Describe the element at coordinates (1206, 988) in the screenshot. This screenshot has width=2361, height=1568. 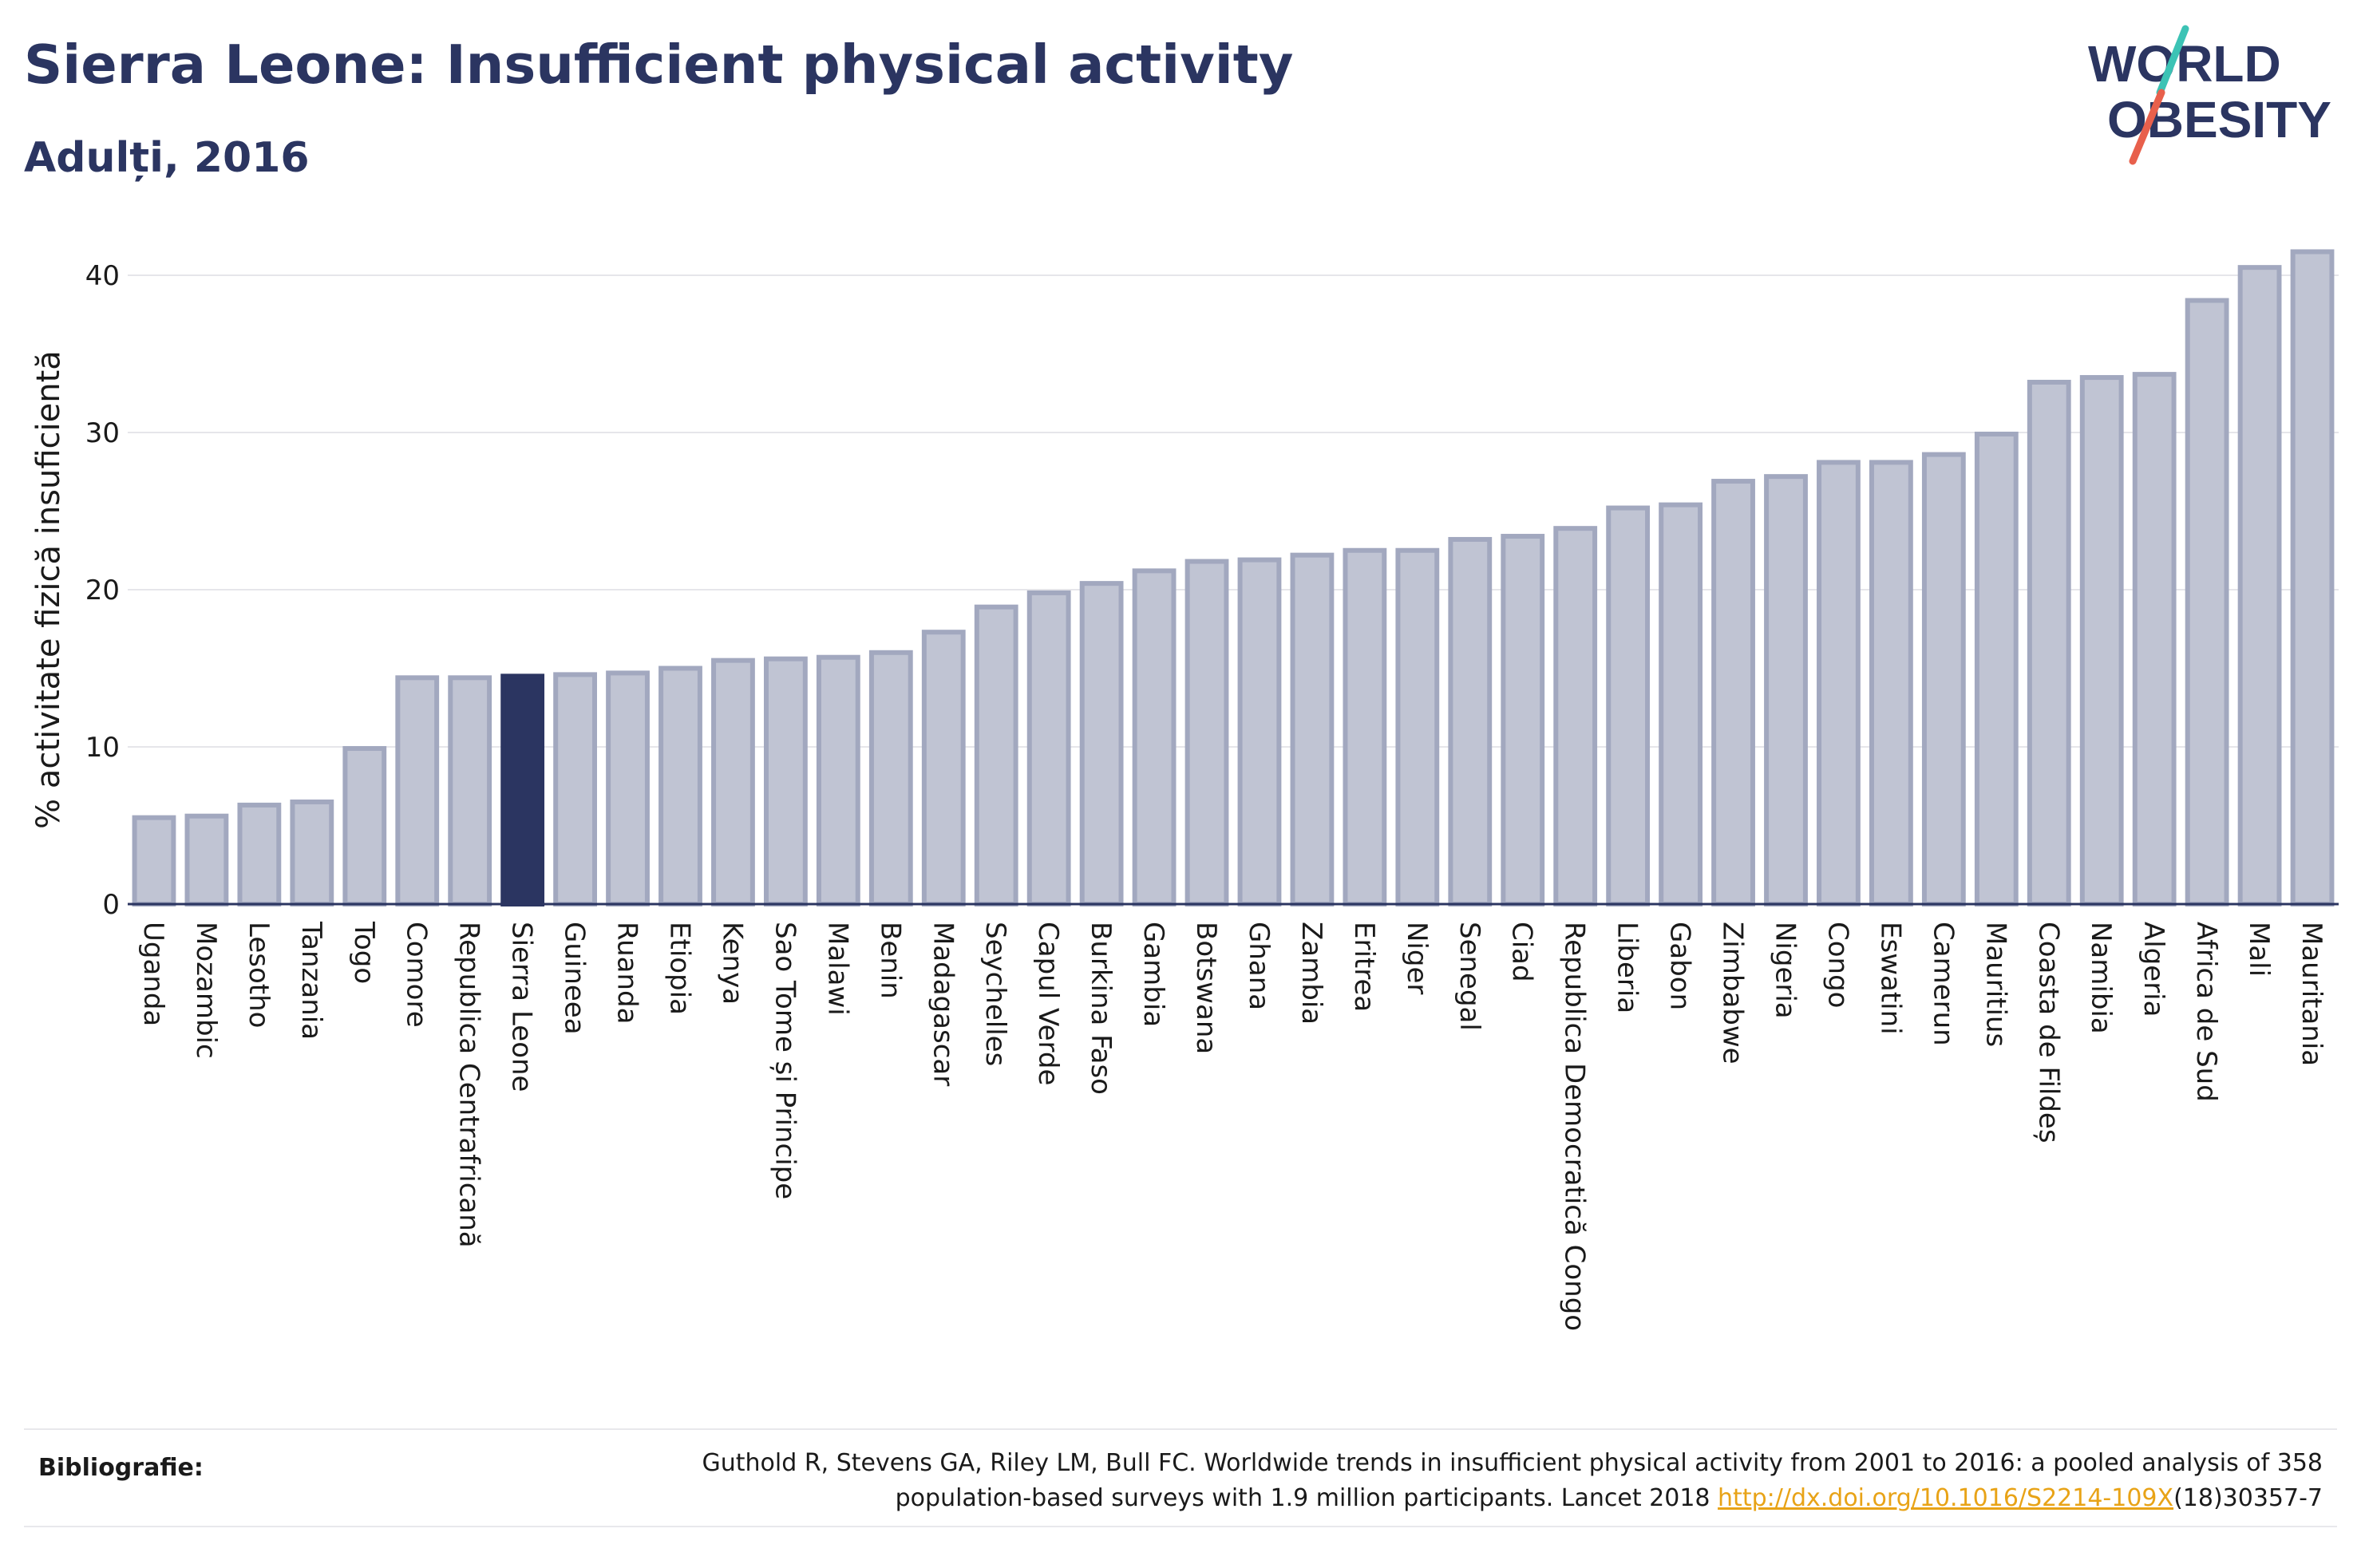
I see `x-tick-label: Botswana` at that location.